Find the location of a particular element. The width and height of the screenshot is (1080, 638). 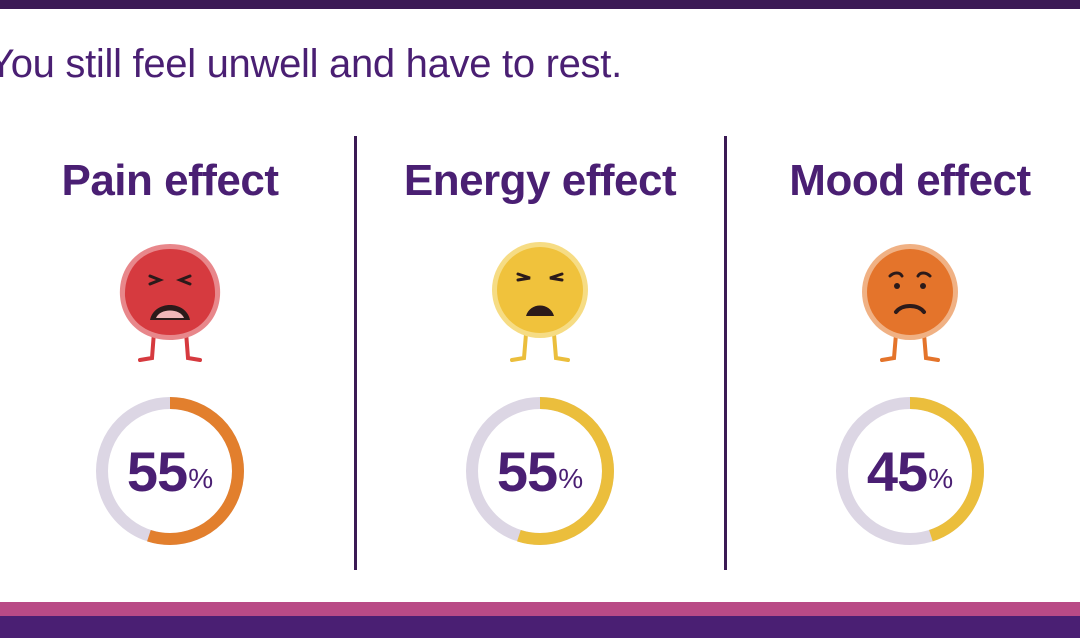

pain-percent-ring: 55% is located at coordinates (170, 471).